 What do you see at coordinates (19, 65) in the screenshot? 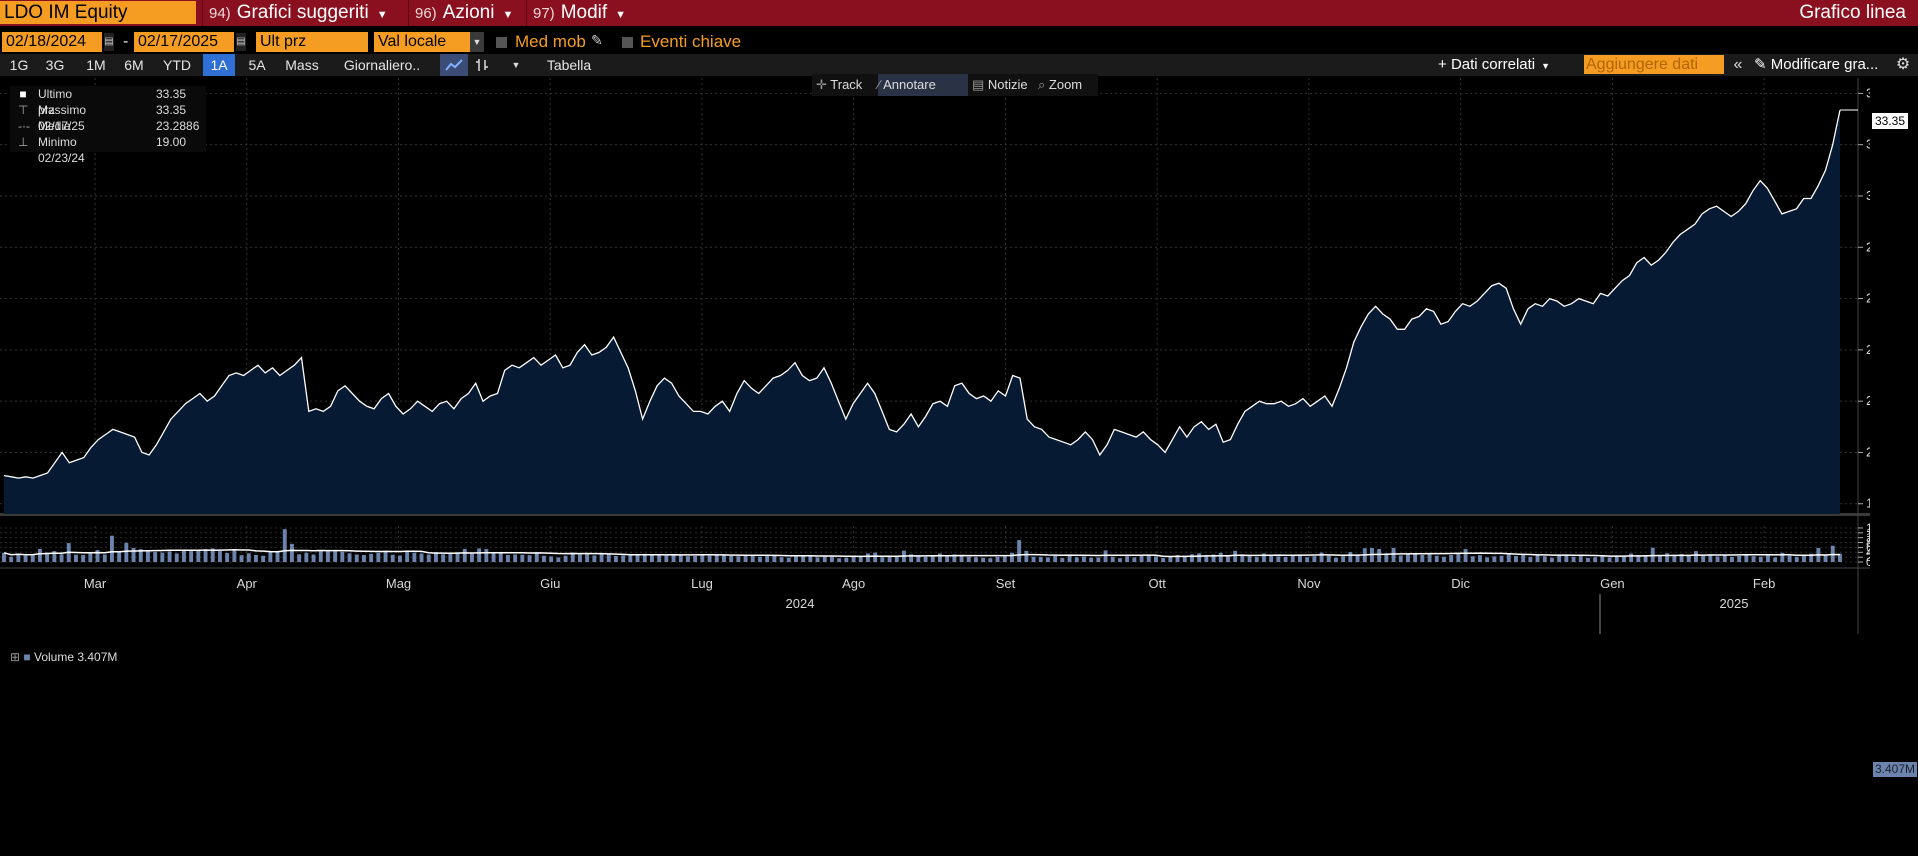
I see `range-button-1g: 1G` at bounding box center [19, 65].